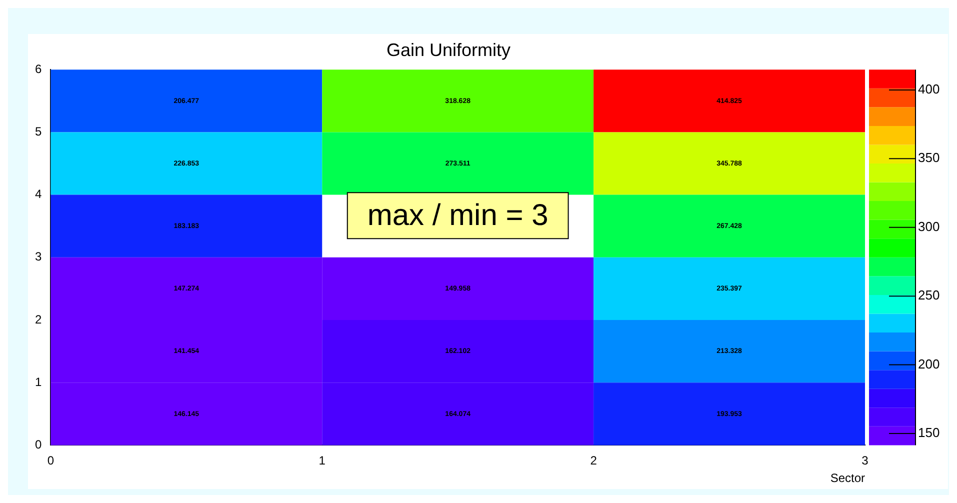 Image resolution: width=957 pixels, height=503 pixels. What do you see at coordinates (929, 226) in the screenshot?
I see `color-bar-label: 300` at bounding box center [929, 226].